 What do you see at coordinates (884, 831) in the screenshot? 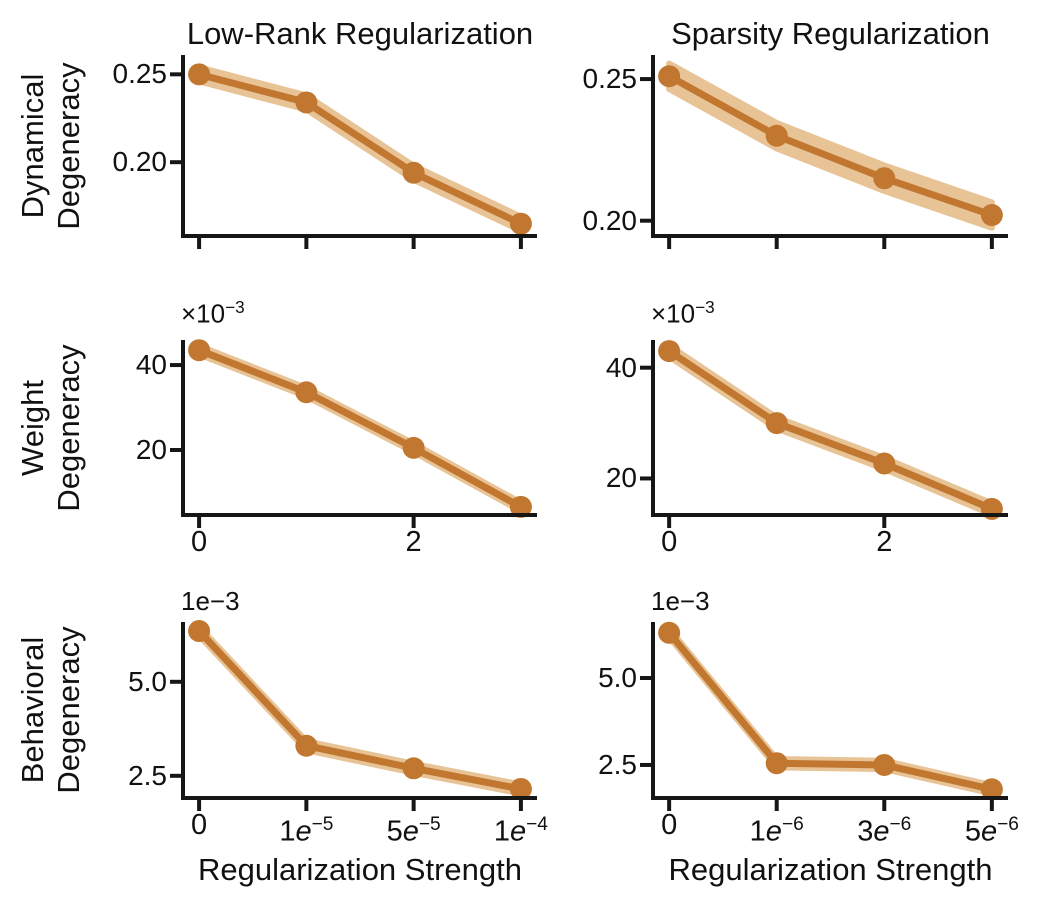
I see `x-tick-label: 3e−6` at bounding box center [884, 831].